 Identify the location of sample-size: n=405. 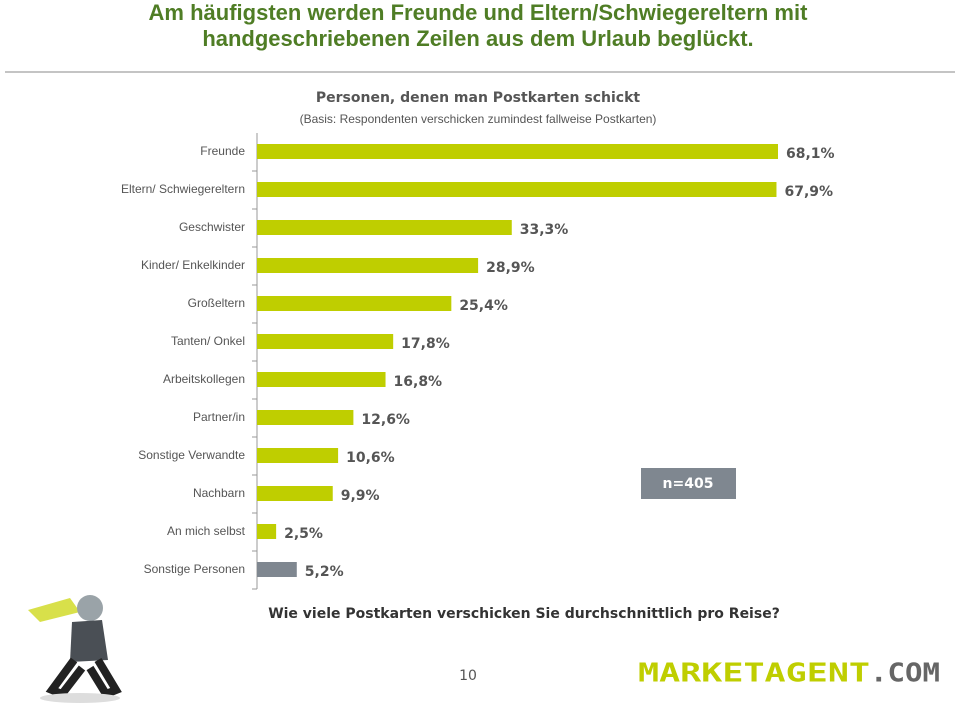
(688, 484).